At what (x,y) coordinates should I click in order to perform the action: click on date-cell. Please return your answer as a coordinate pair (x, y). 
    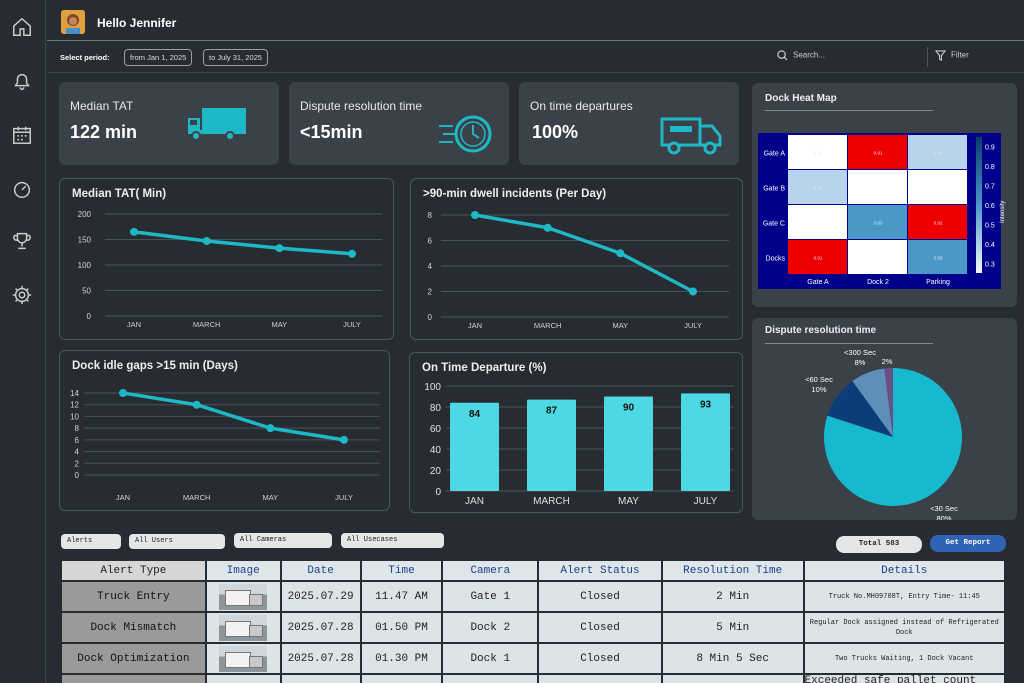
    Looking at the image, I should click on (320, 678).